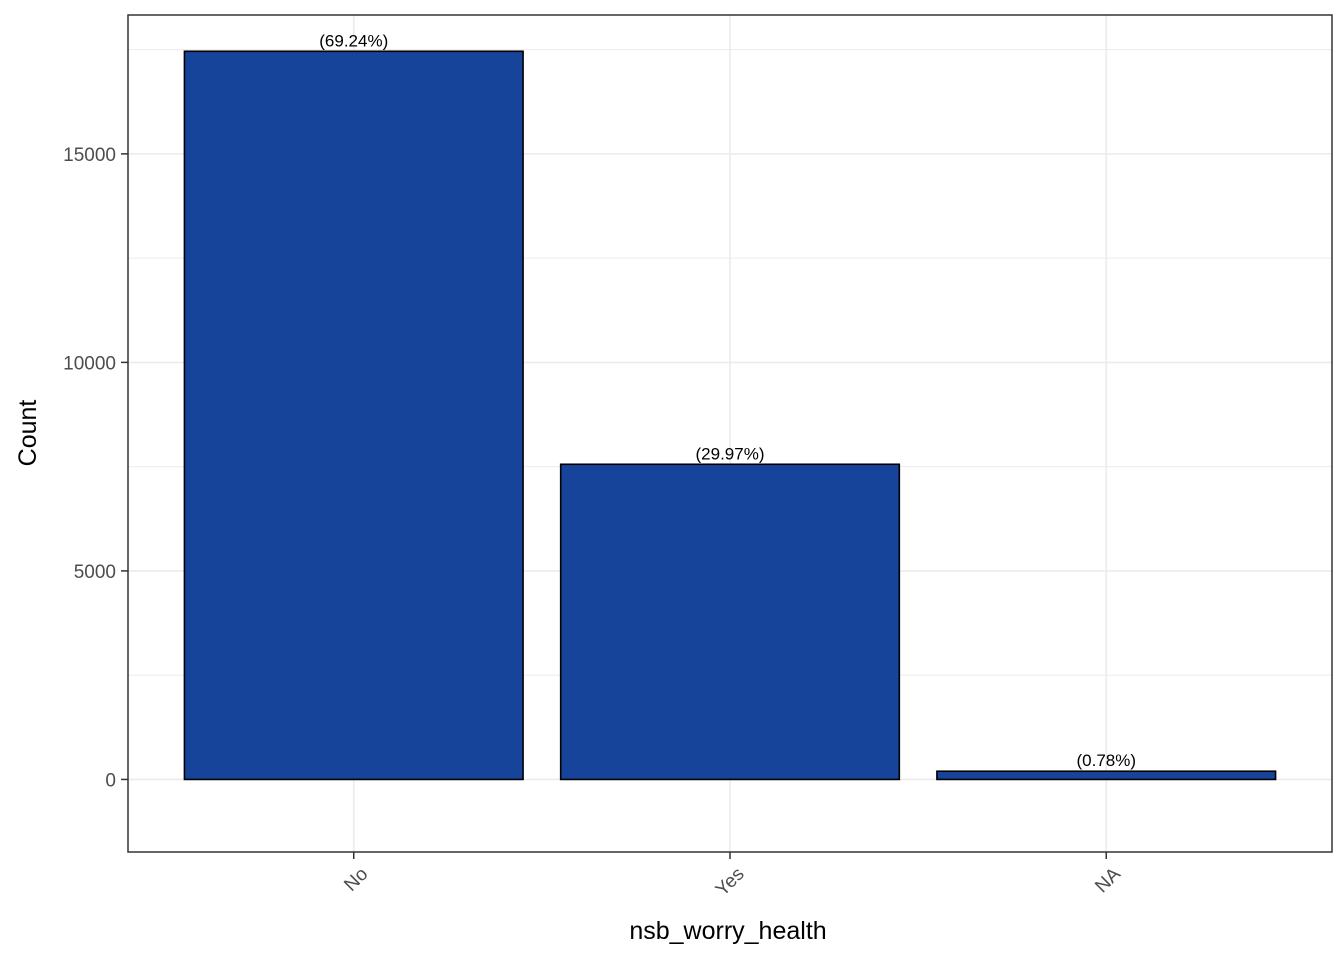 The height and width of the screenshot is (960, 1344). What do you see at coordinates (356, 880) in the screenshot?
I see `x-tick-label-no: No` at bounding box center [356, 880].